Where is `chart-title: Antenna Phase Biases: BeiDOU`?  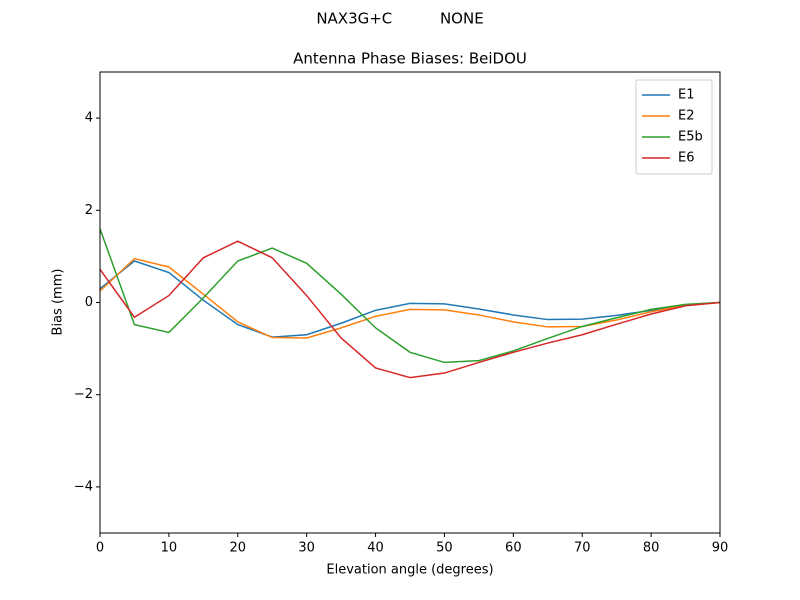 chart-title: Antenna Phase Biases: BeiDOU is located at coordinates (410, 59).